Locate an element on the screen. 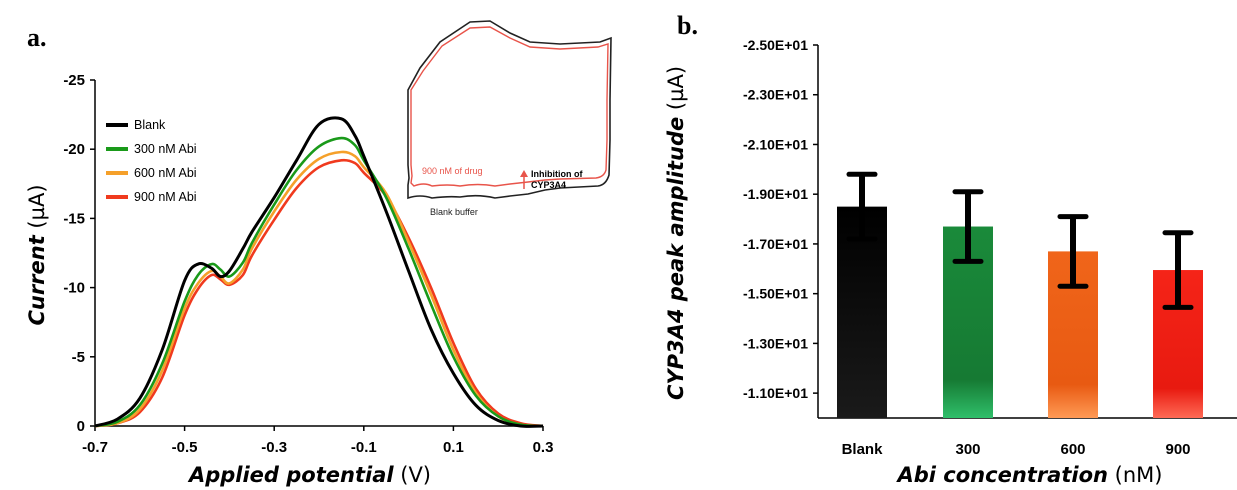 This screenshot has width=1237, height=490. panel-b-y-tick-label: -2.30E+01 is located at coordinates (775, 95).